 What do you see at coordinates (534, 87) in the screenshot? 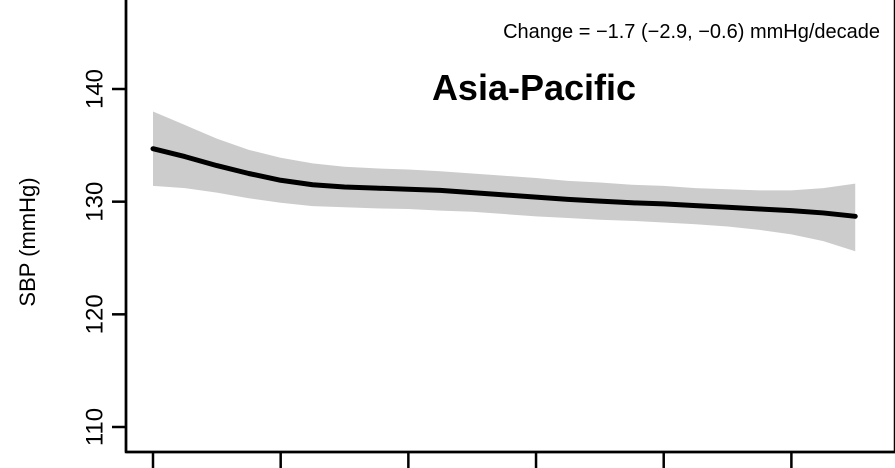
I see `panel-title: Asia-Pacific` at bounding box center [534, 87].